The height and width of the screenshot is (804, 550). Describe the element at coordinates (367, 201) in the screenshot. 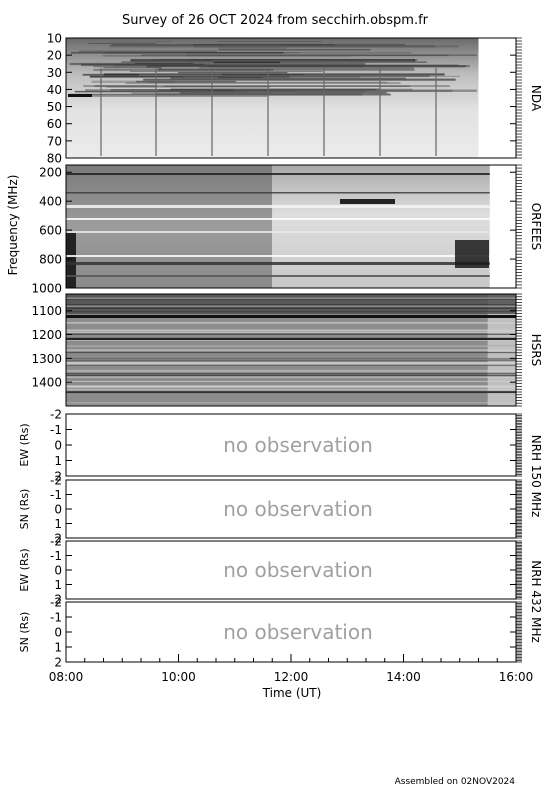

I see `orfees-burst` at that location.